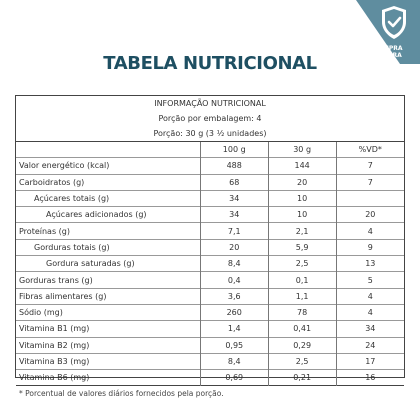 This screenshot has height=420, width=420. I want to click on value-vd, so click(370, 198).